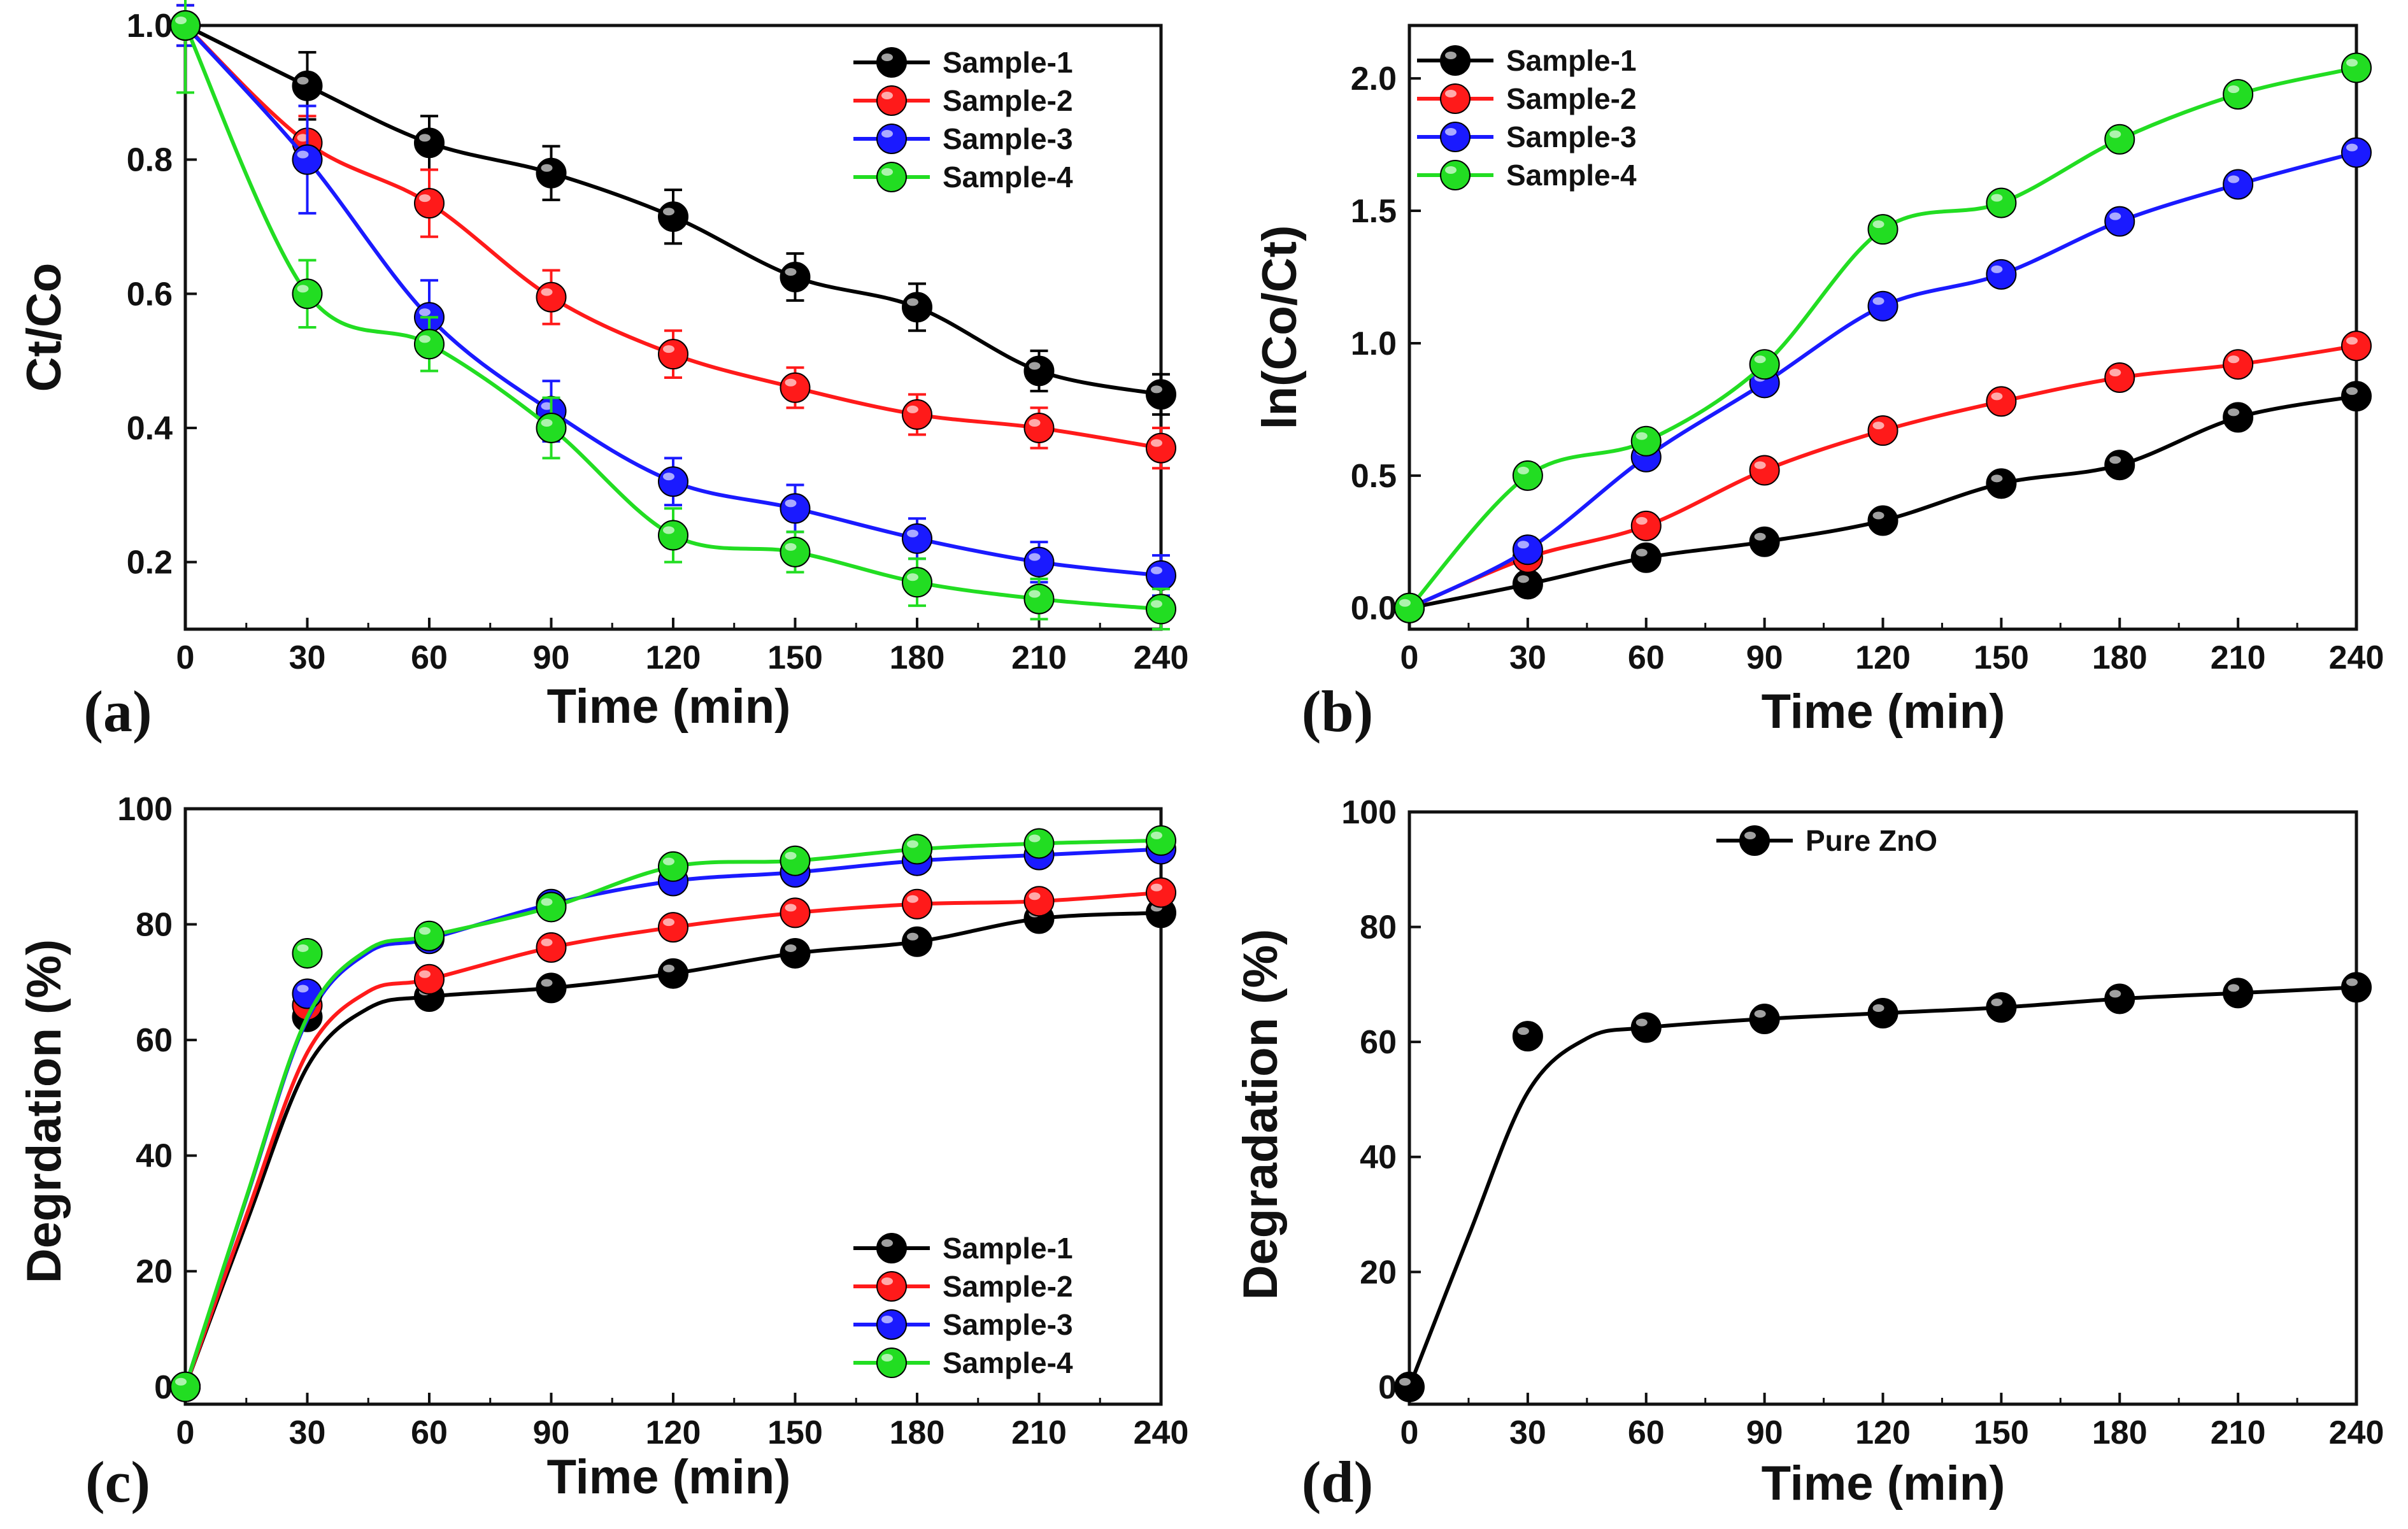 This screenshot has height=1529, width=2408. I want to click on x-tick-label: 0, so click(185, 1432).